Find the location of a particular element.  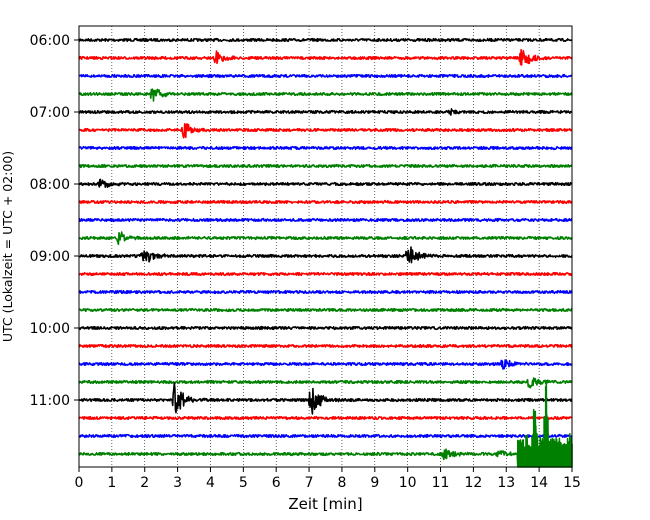

y-tick-label: 07:00 is located at coordinates (50, 113).